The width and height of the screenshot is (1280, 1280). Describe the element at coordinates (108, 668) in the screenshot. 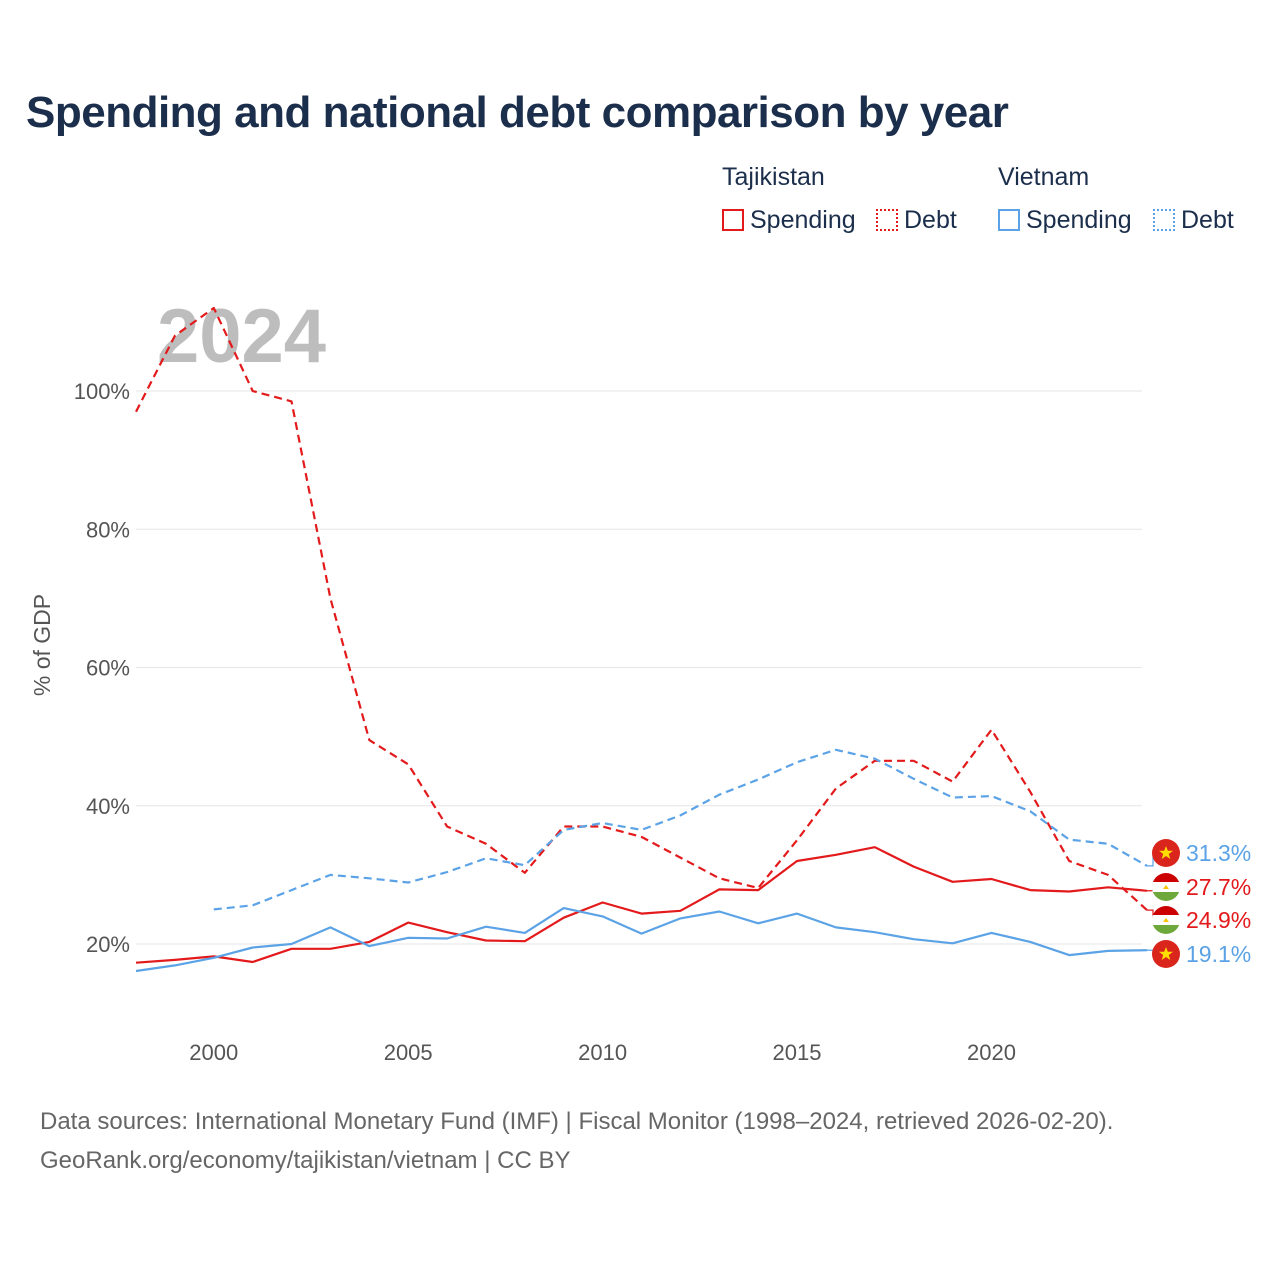

I see `y-tick-label: 60%` at that location.